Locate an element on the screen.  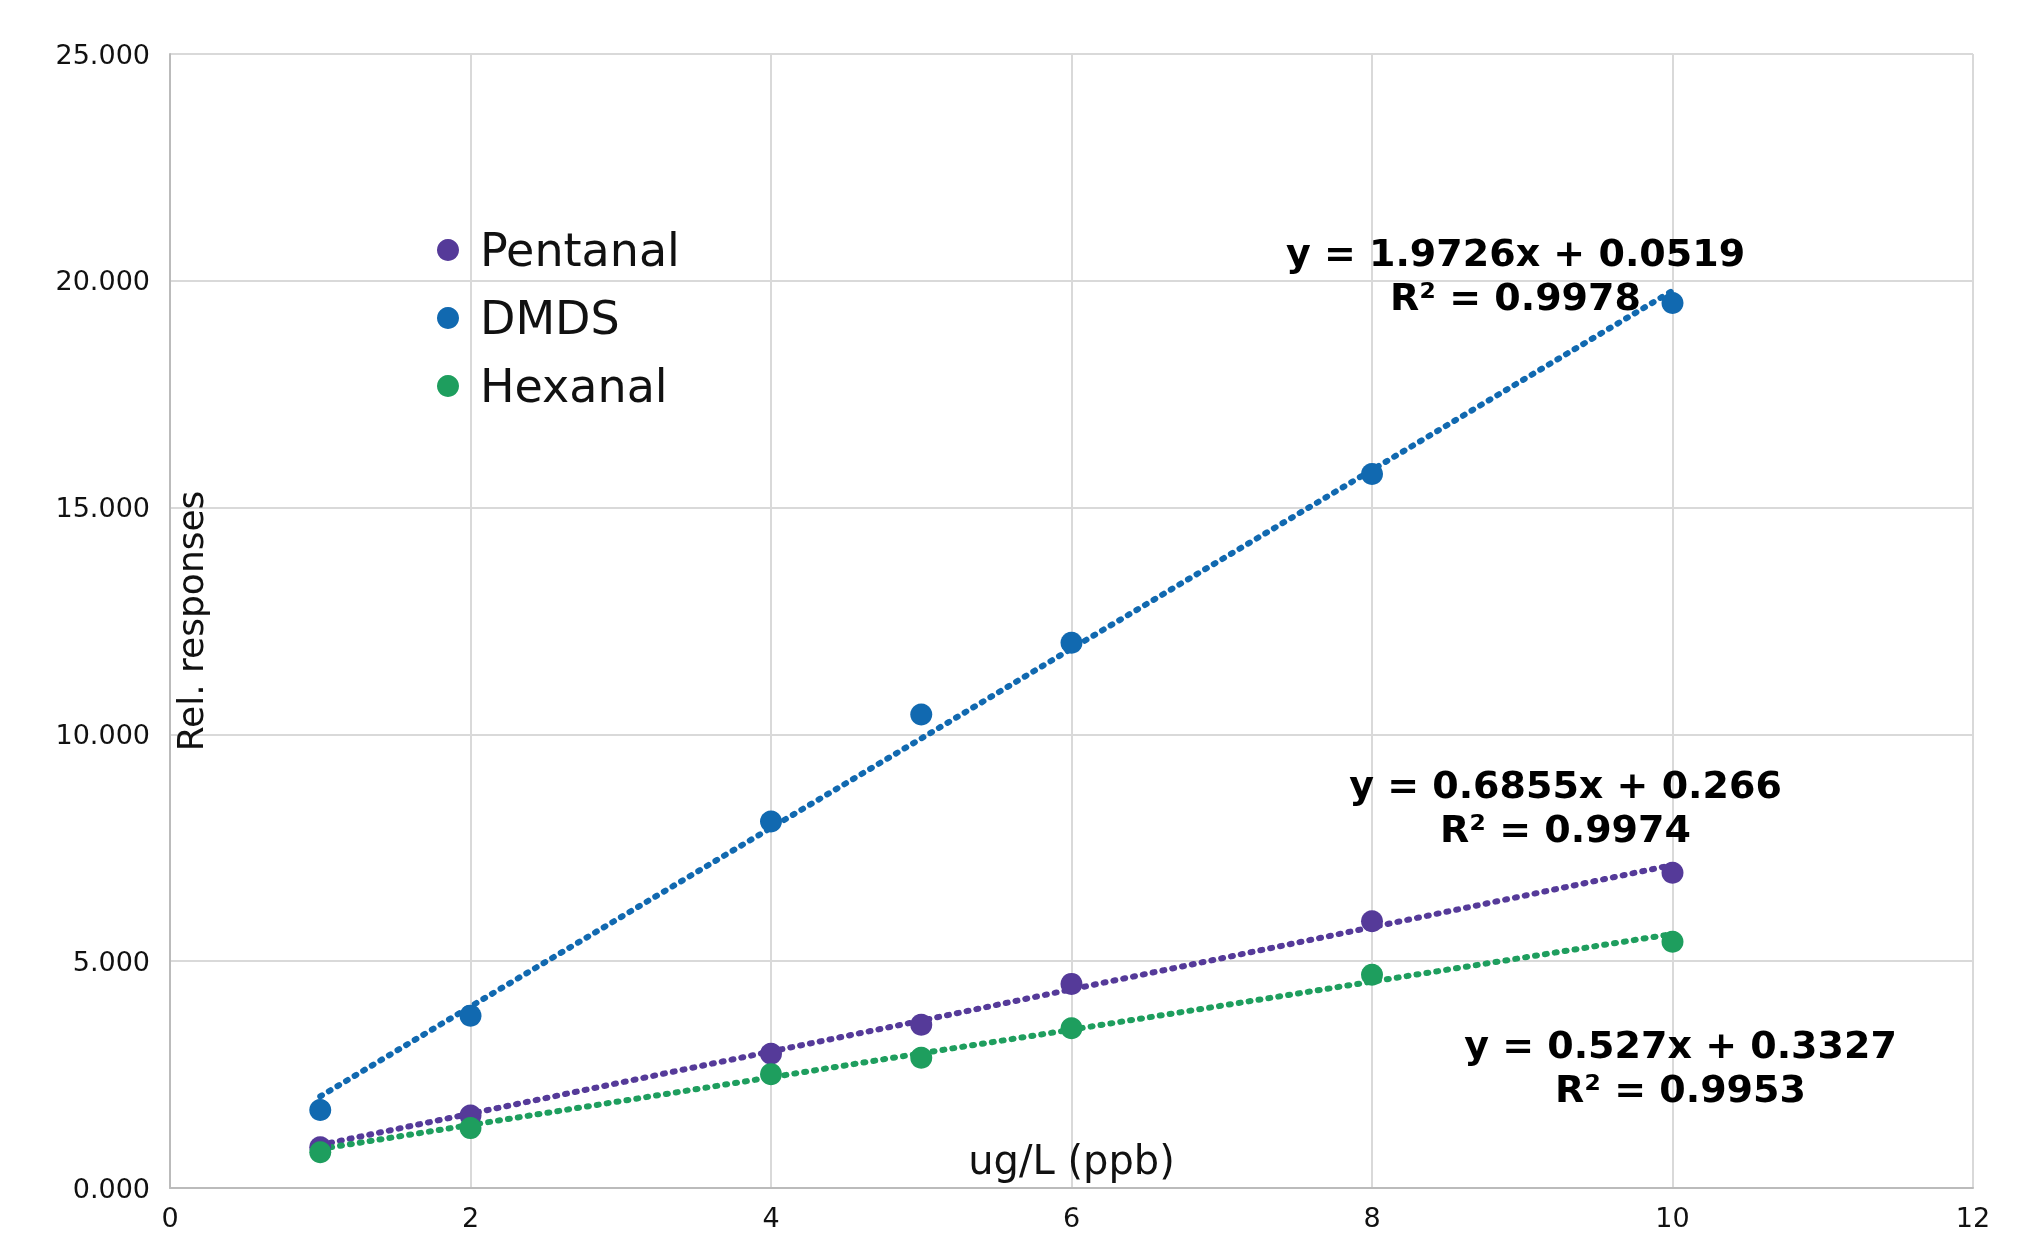
legend-label: Hexanal is located at coordinates (574, 386).